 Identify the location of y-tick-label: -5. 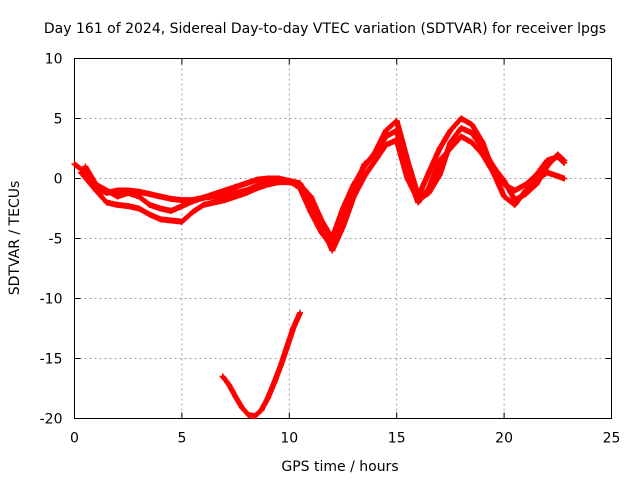
(56, 240).